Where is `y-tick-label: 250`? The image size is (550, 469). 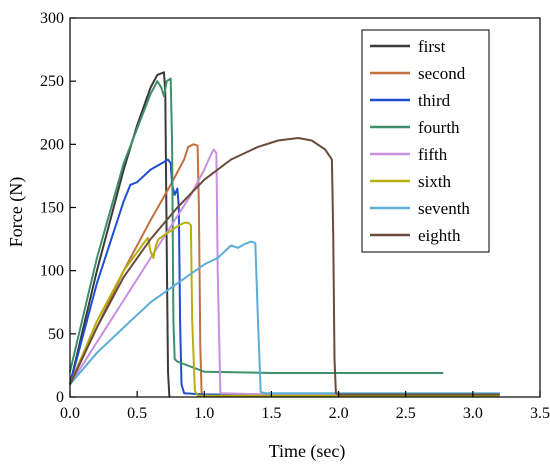
y-tick-label: 250 is located at coordinates (52, 81).